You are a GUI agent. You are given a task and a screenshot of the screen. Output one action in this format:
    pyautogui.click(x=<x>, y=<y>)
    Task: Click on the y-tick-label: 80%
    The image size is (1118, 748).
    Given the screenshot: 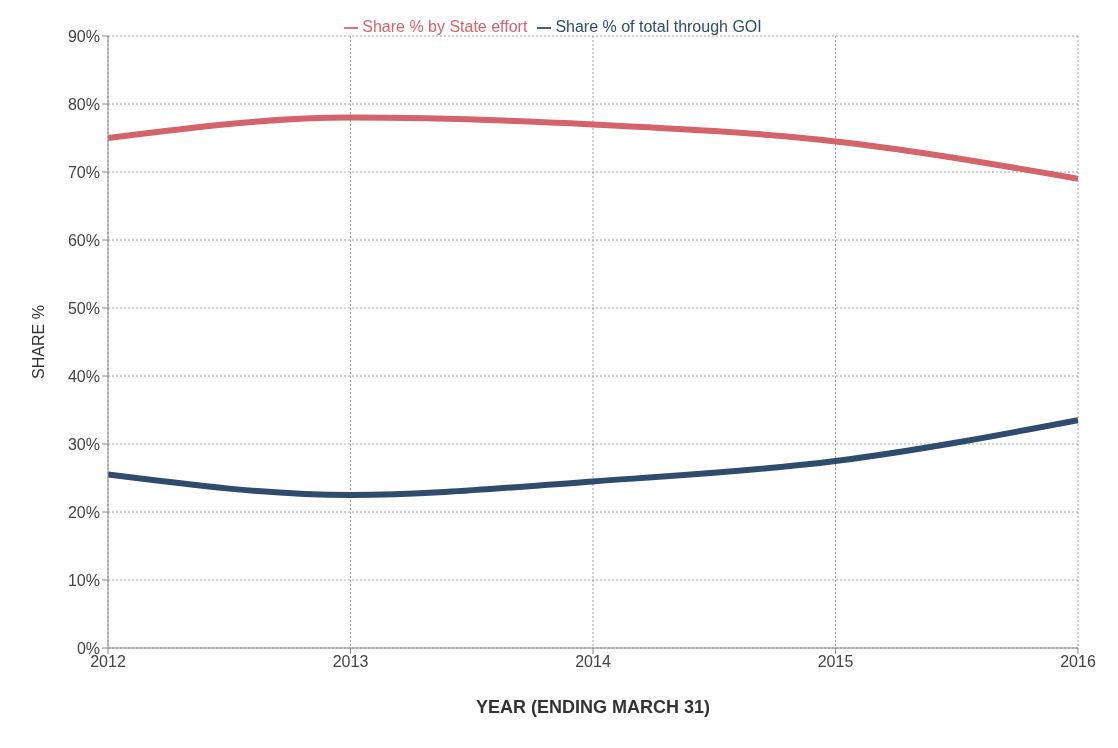 What is the action you would take?
    pyautogui.click(x=83, y=104)
    